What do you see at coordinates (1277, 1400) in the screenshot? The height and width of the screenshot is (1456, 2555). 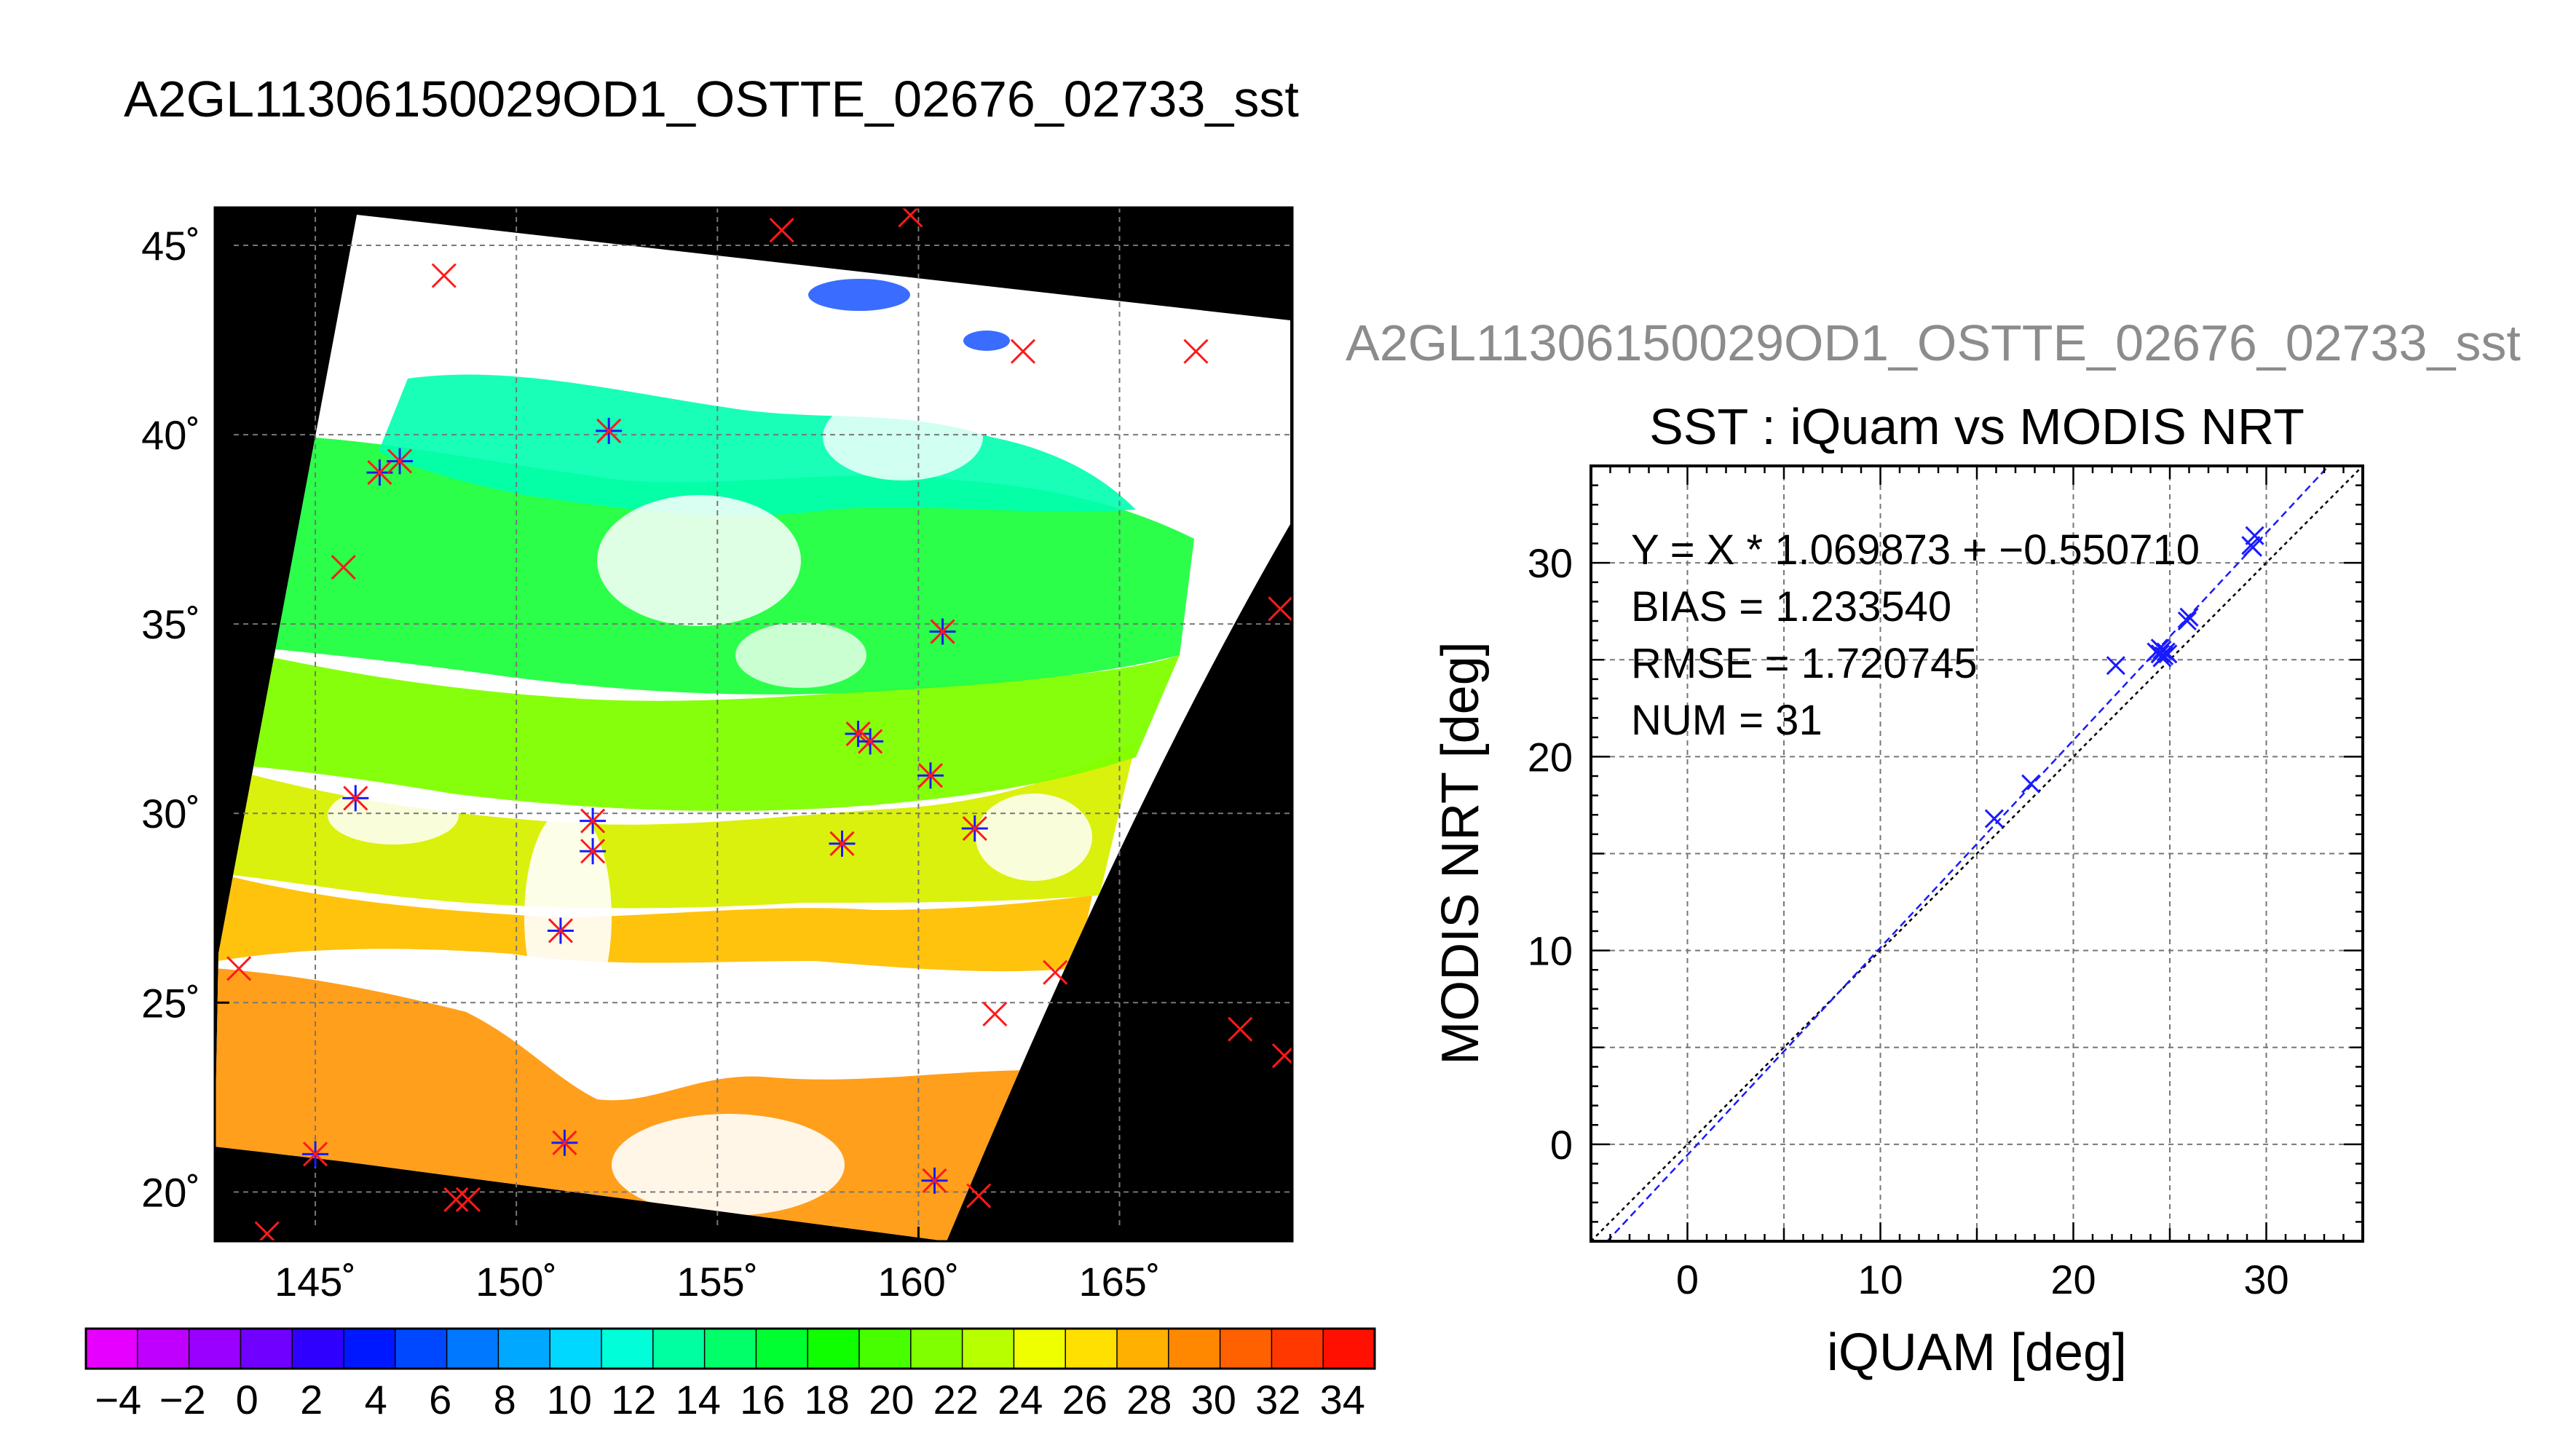 I see `colorbar-label: 32` at bounding box center [1277, 1400].